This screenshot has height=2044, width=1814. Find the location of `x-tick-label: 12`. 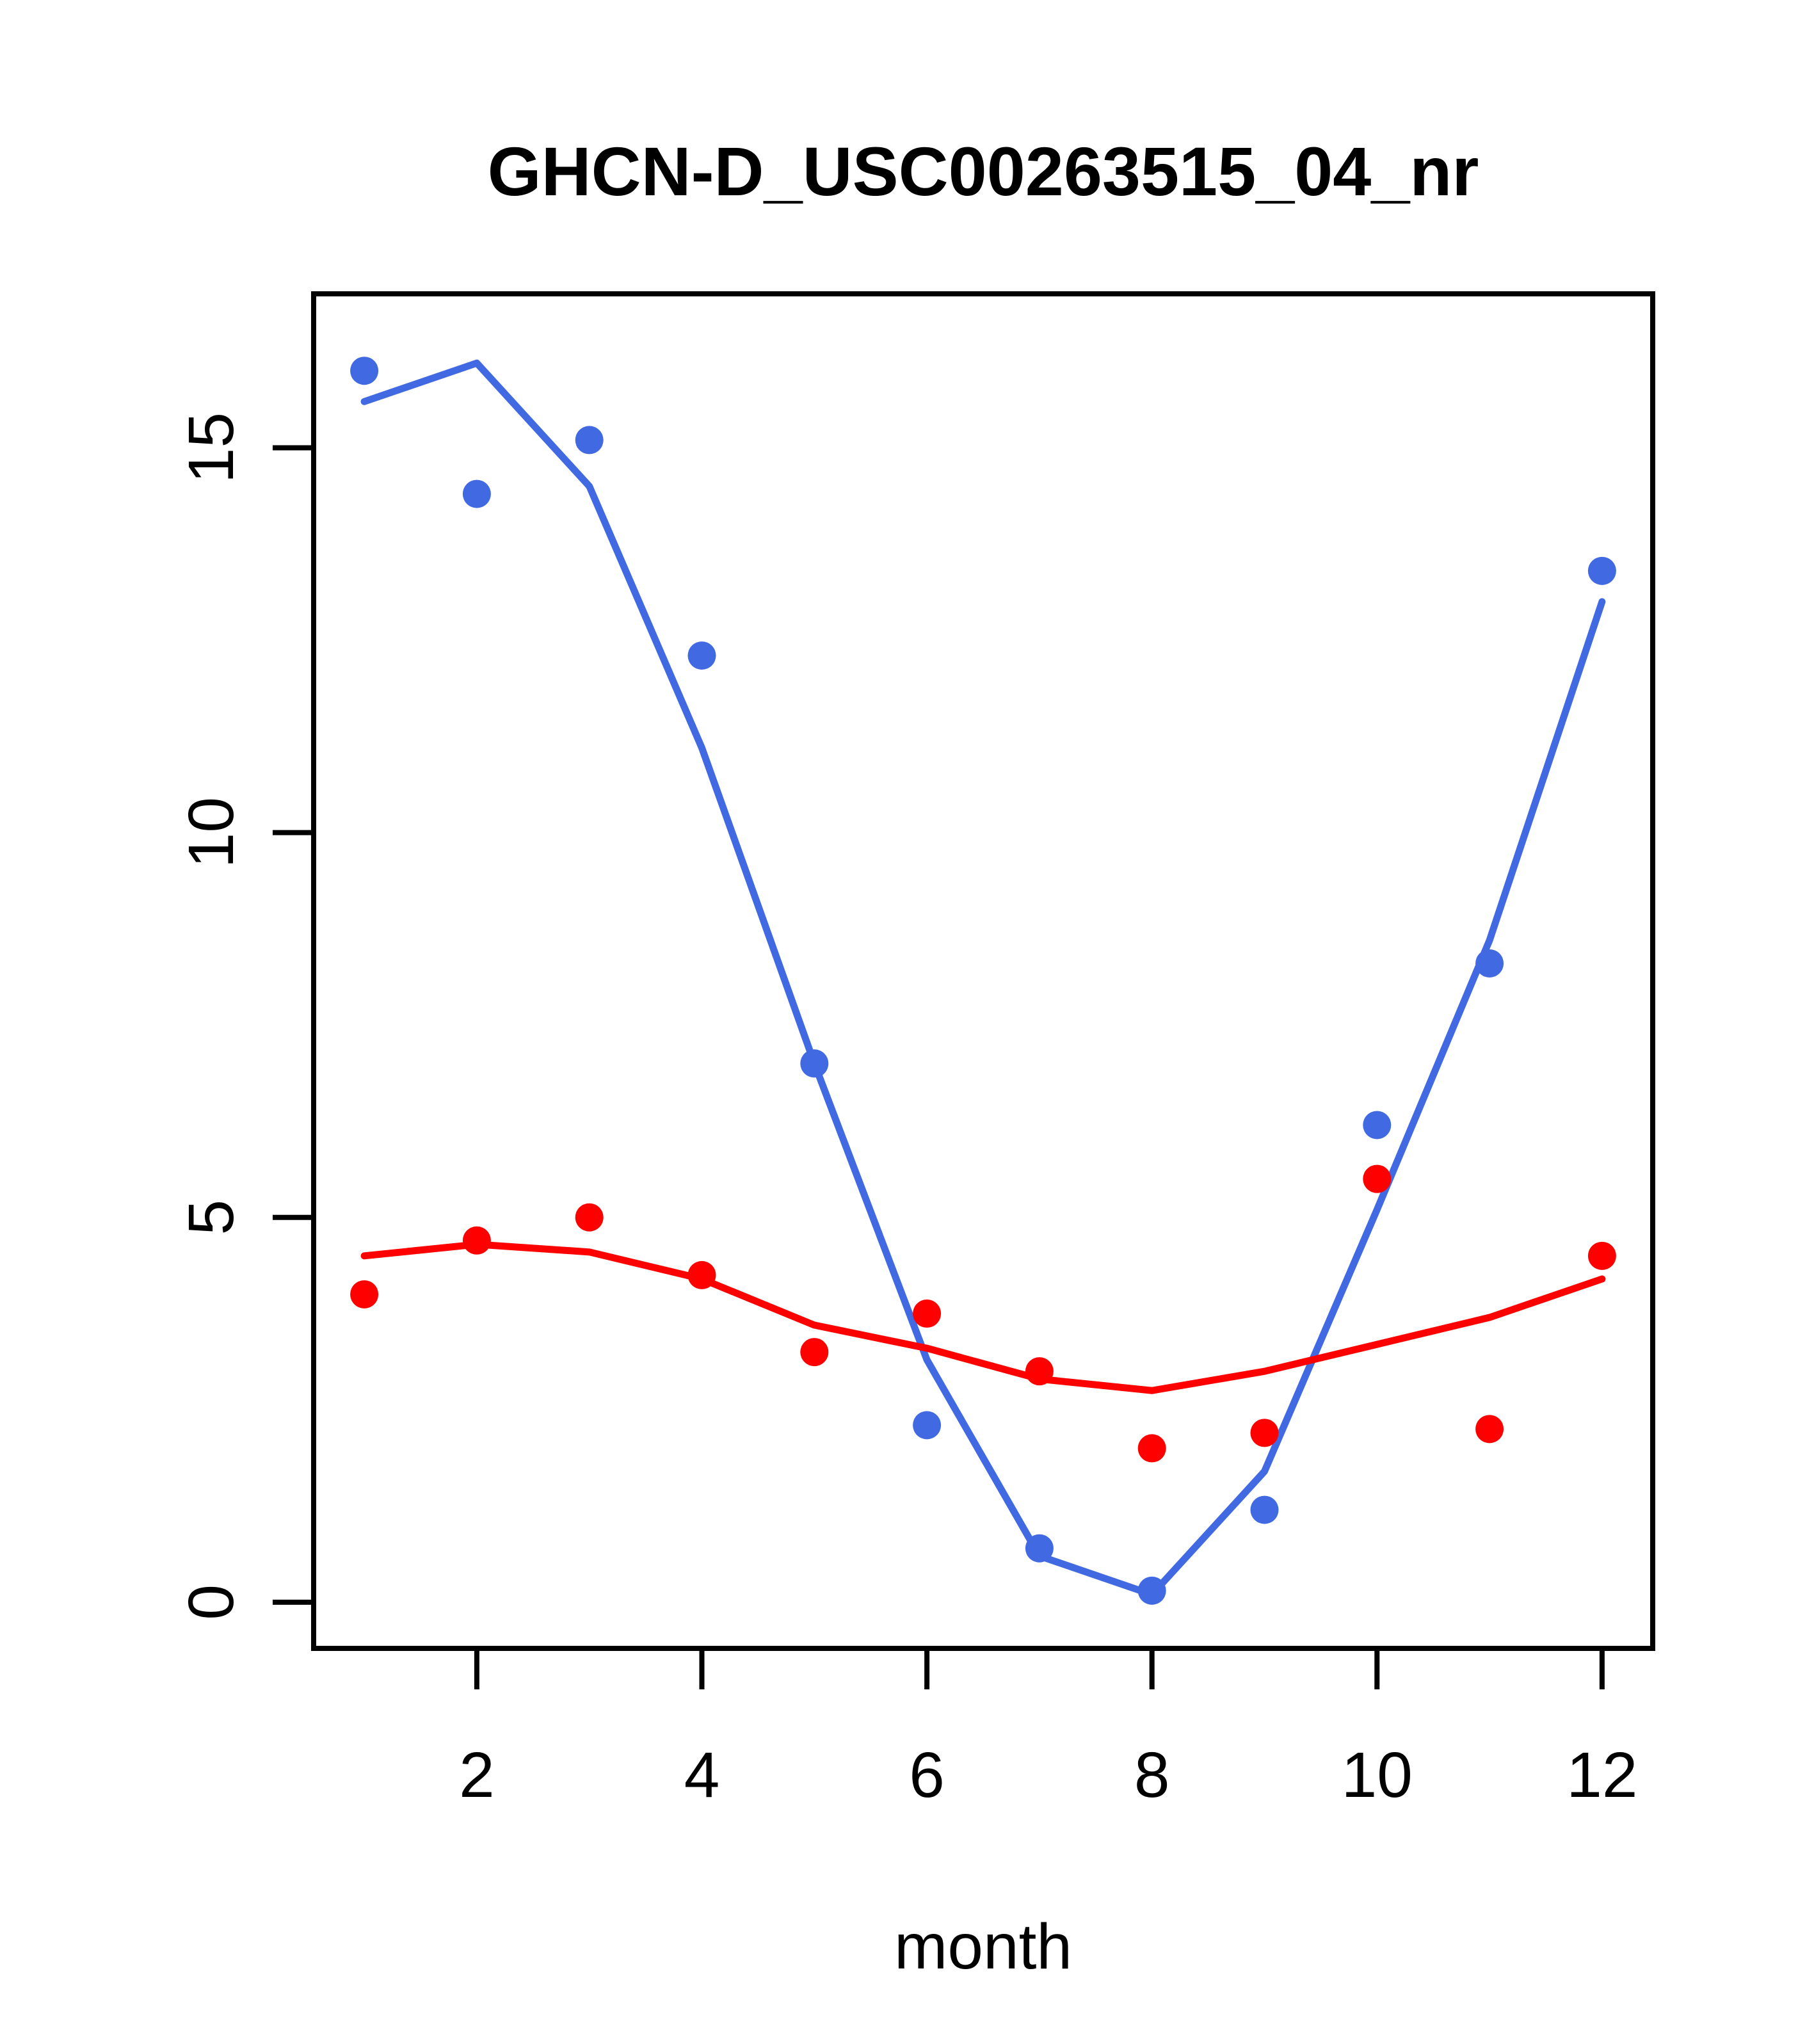

x-tick-label: 12 is located at coordinates (1601, 1775).